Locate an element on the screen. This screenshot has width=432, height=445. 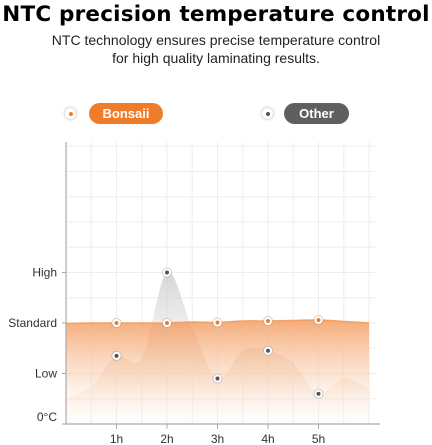
legend-dot-other is located at coordinates (267, 113).